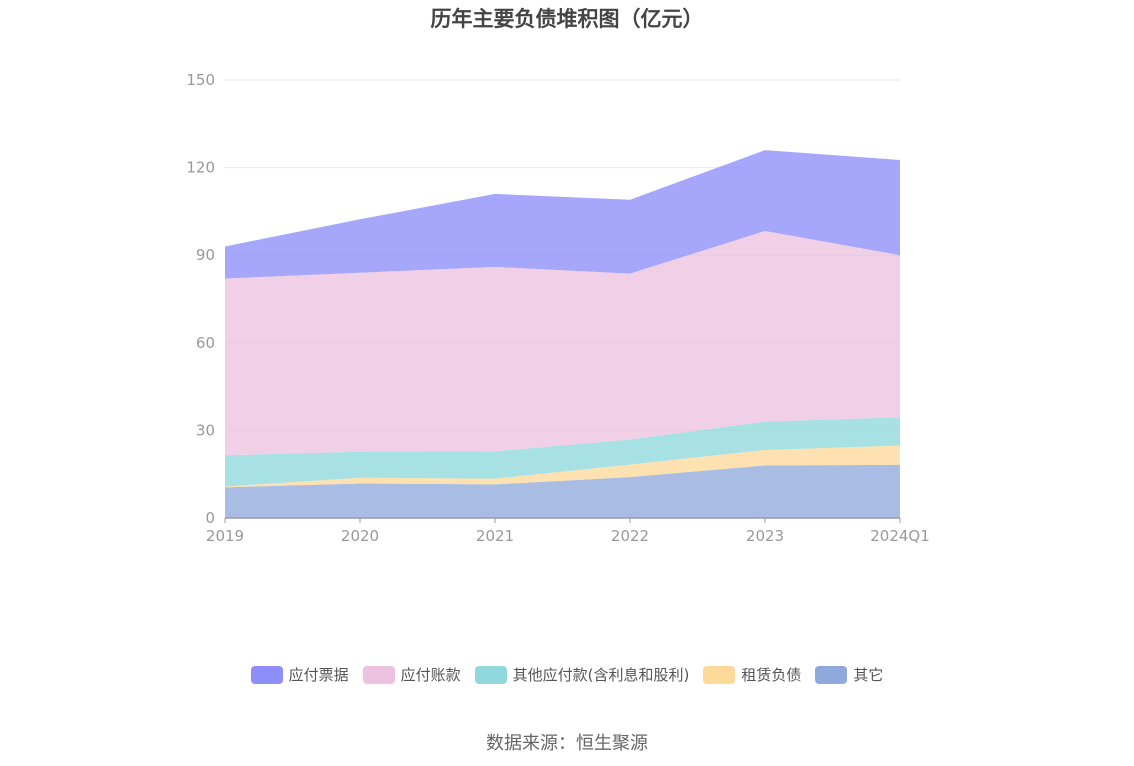 This screenshot has width=1134, height=766. Describe the element at coordinates (495, 536) in the screenshot. I see `x-tick-label: 2021` at that location.